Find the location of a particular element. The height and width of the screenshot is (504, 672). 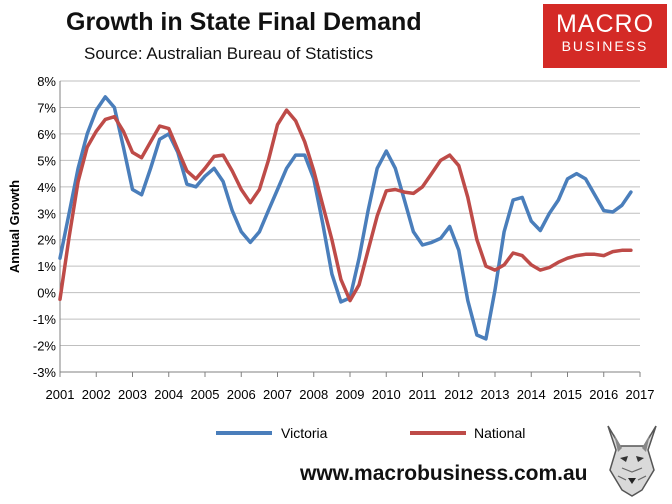

chart-title: Growth in State Final Demand is located at coordinates (244, 22).